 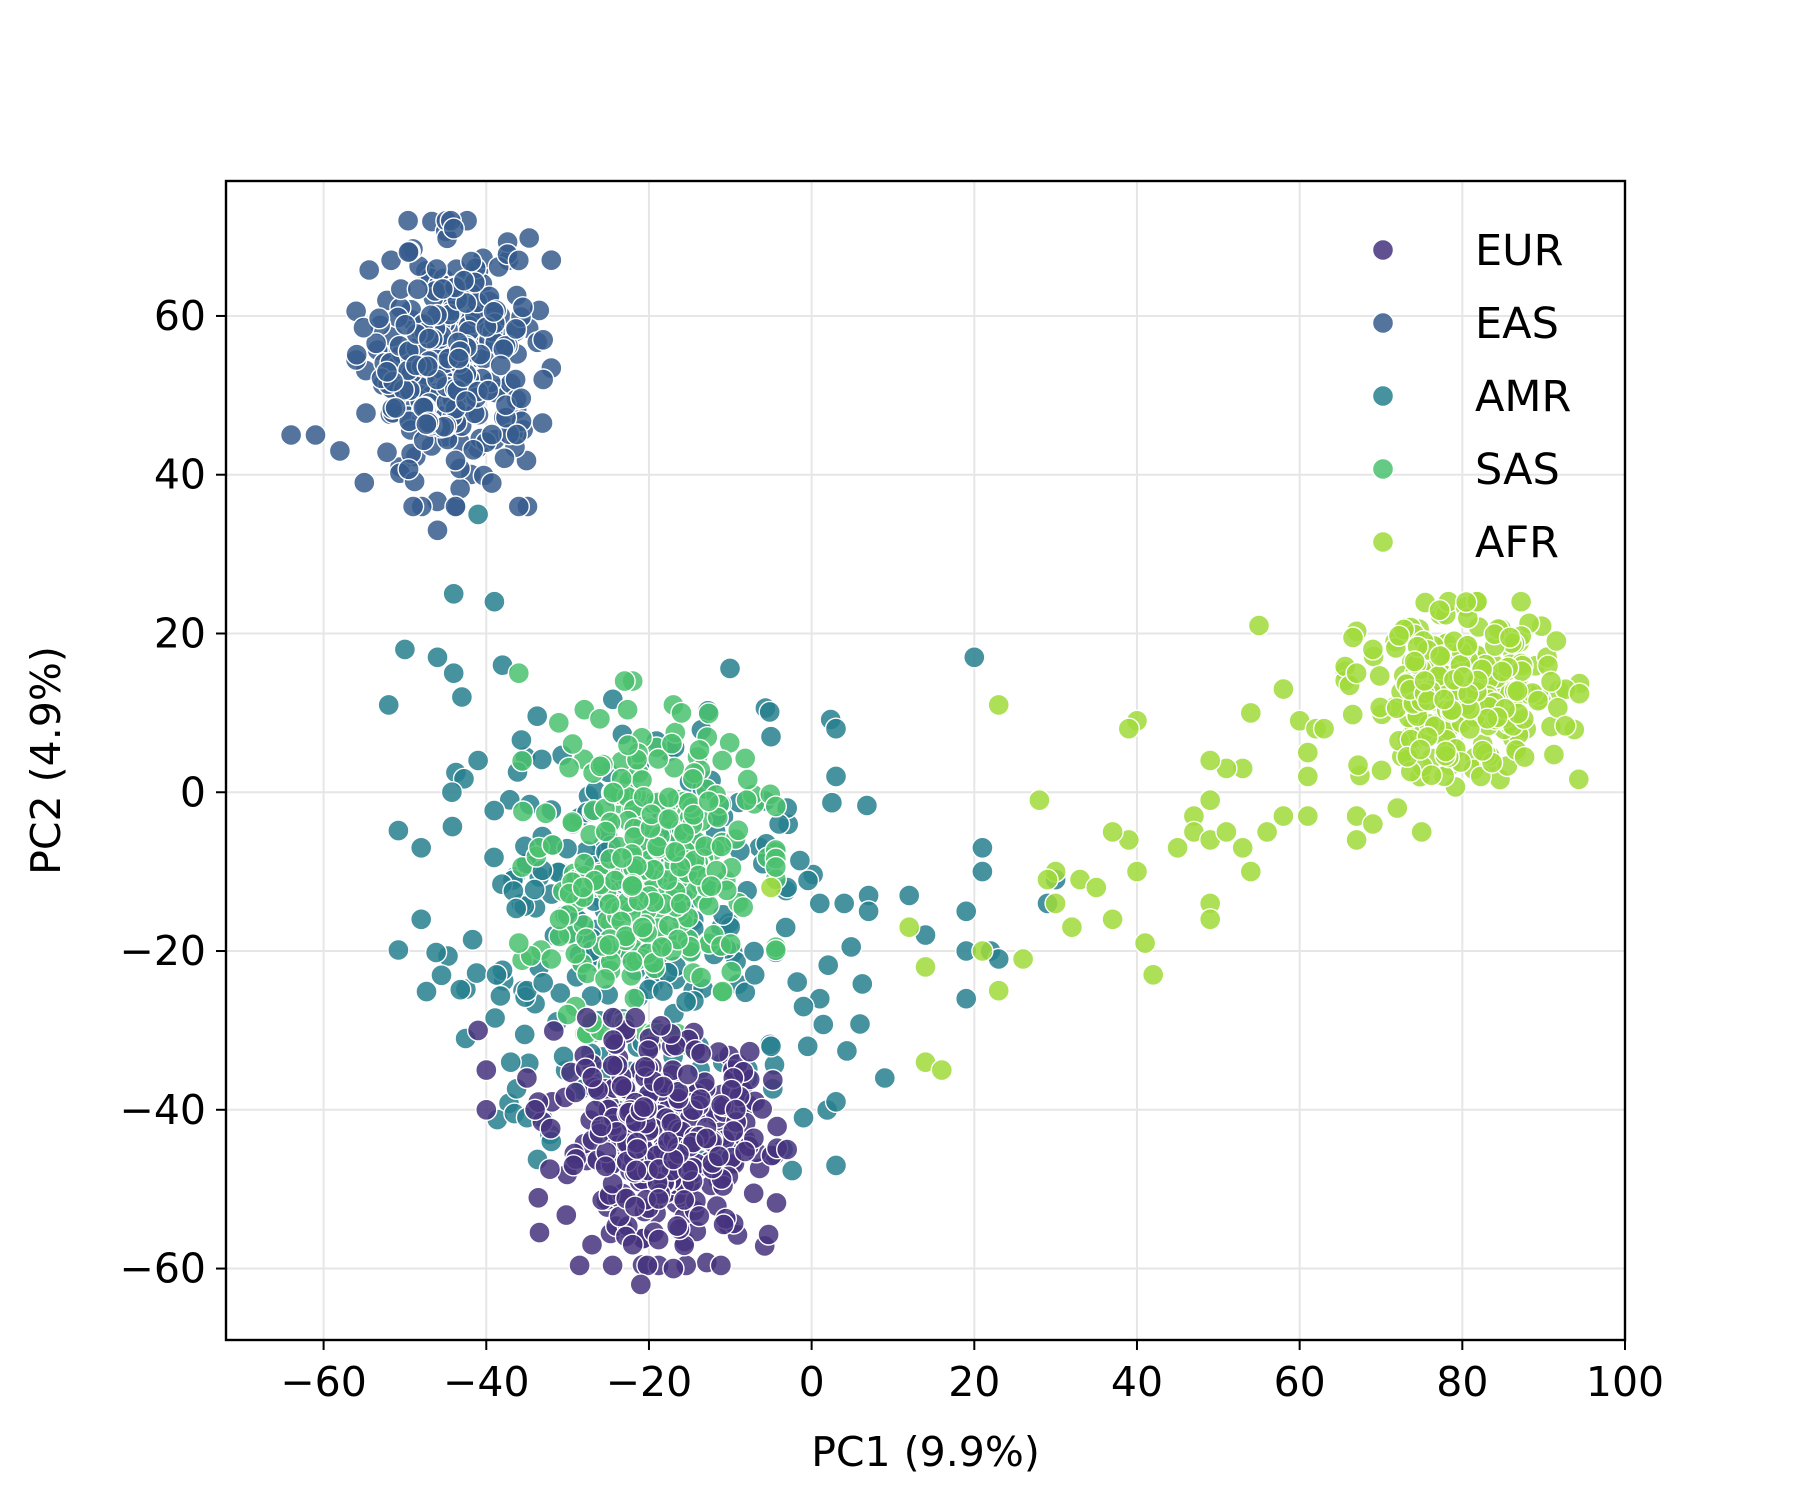 What do you see at coordinates (1462, 1382) in the screenshot?
I see `x-tick-label: 80` at bounding box center [1462, 1382].